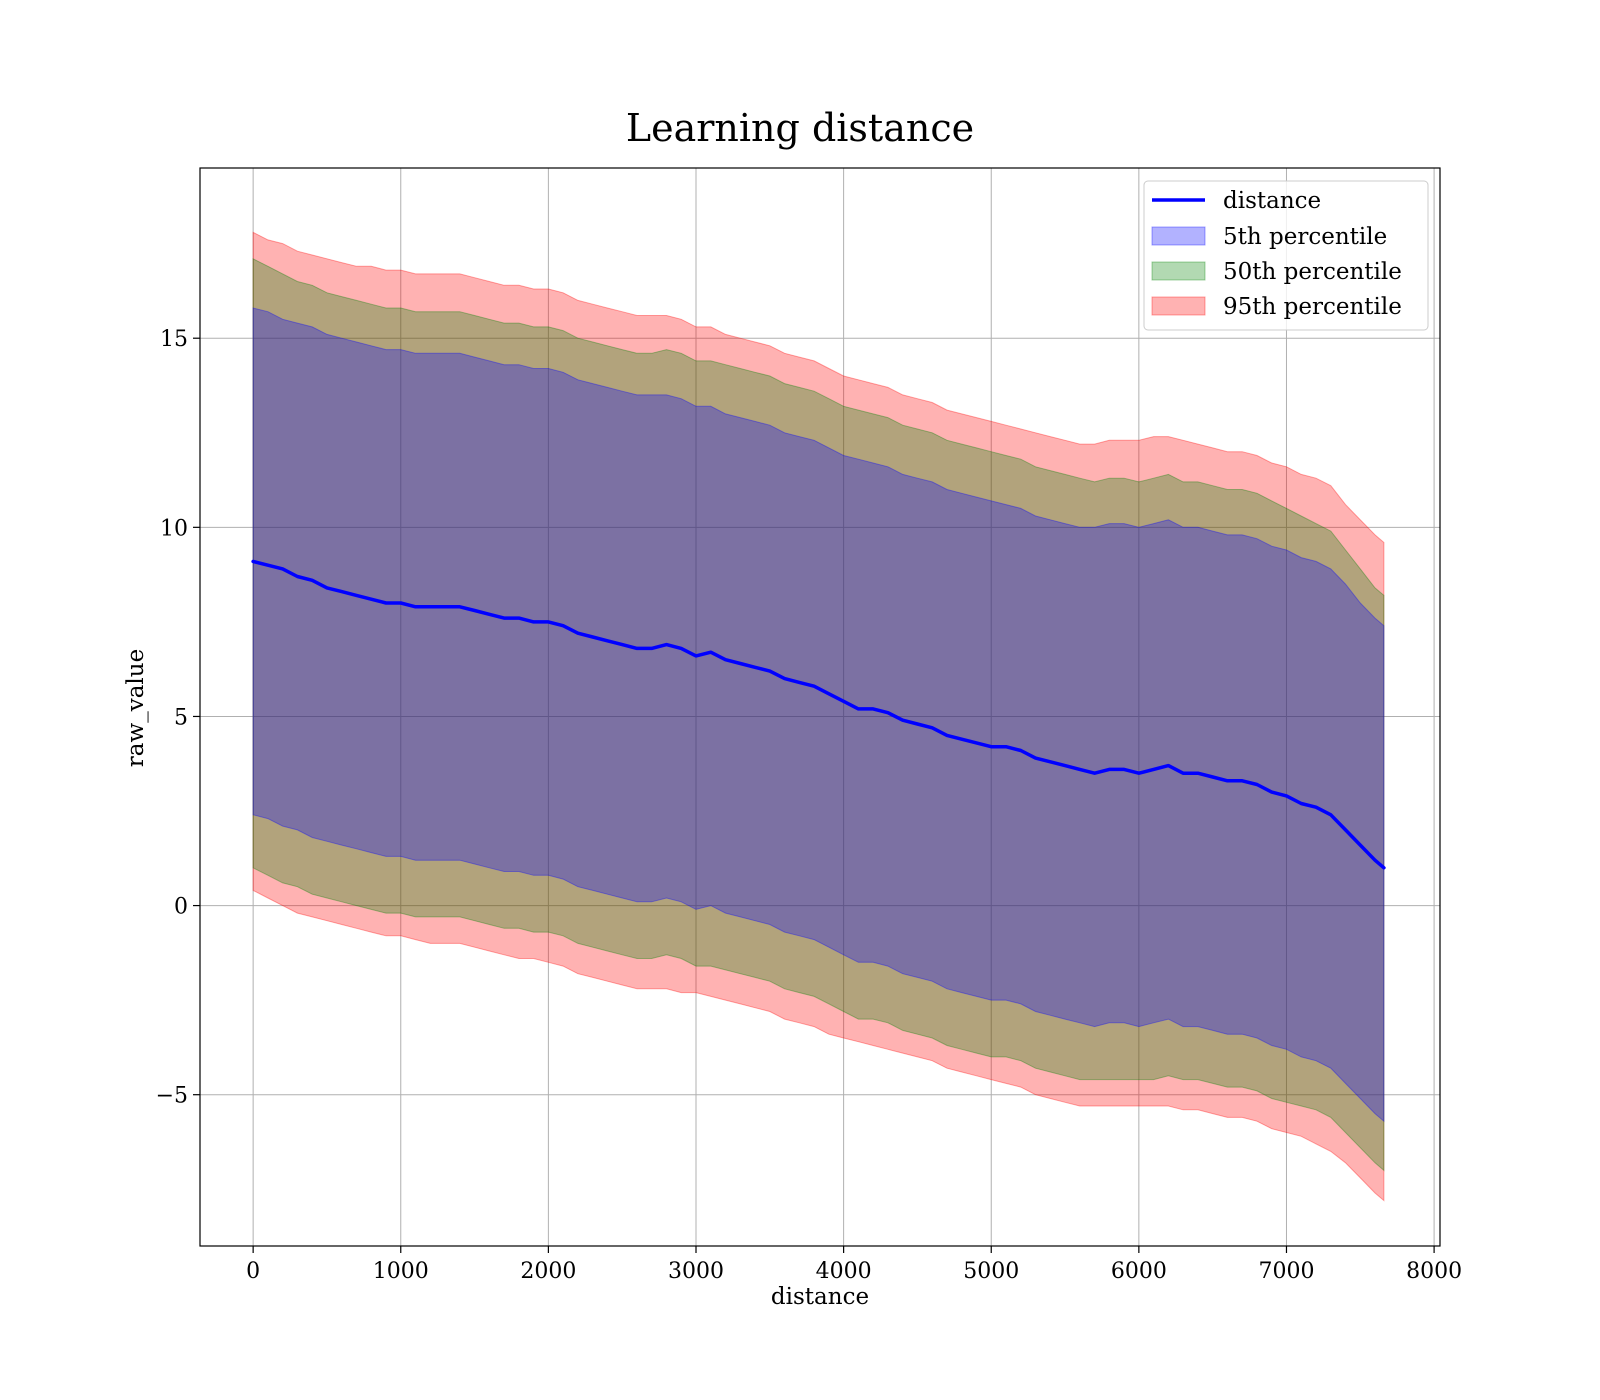 This screenshot has height=1400, width=1600. Describe the element at coordinates (1286, 1271) in the screenshot. I see `x-tick-label: 7000` at that location.